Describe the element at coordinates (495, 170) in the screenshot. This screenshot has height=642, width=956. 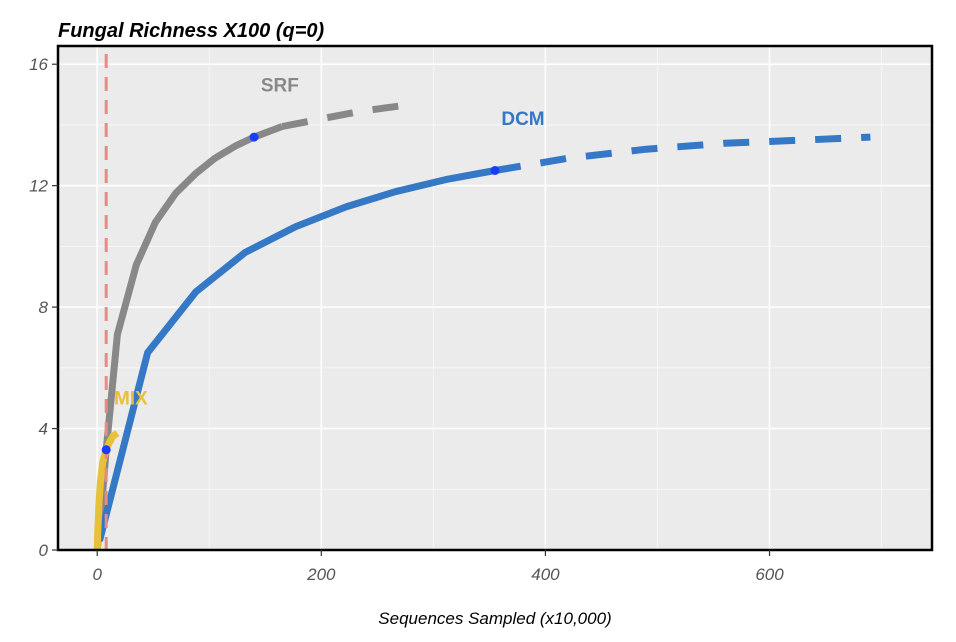
I see `dcm-observed-point` at that location.